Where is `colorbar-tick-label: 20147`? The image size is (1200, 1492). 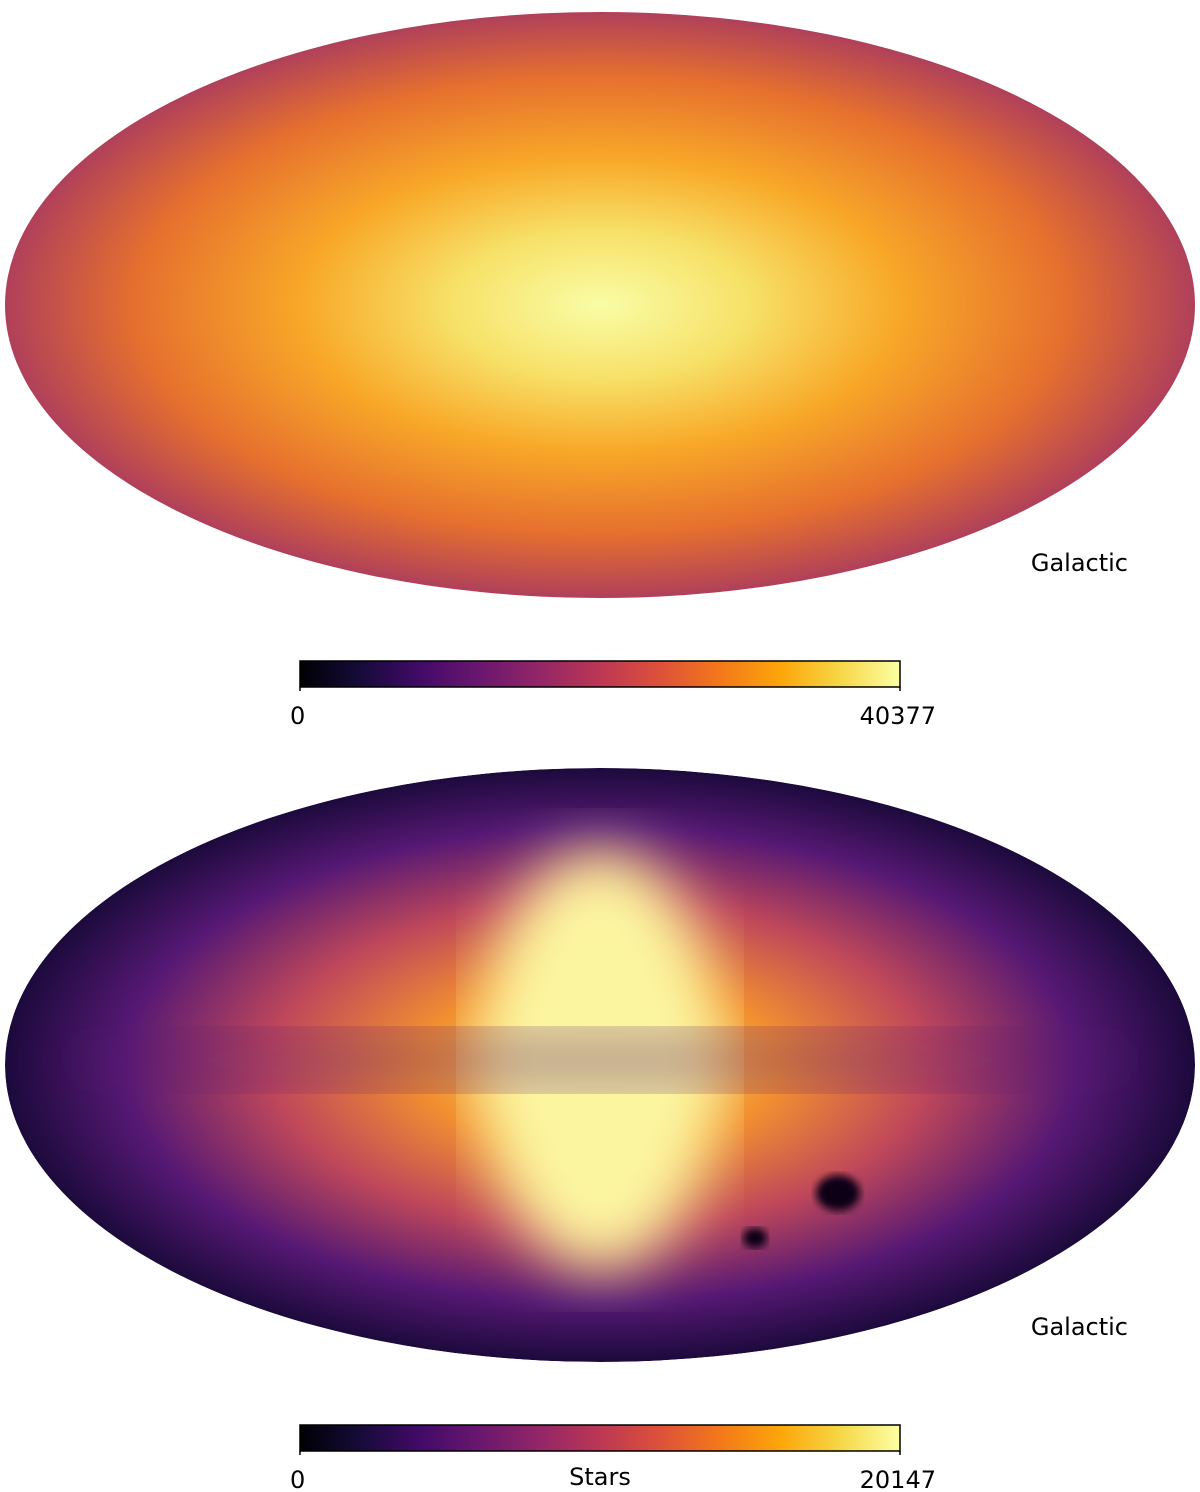 colorbar-tick-label: 20147 is located at coordinates (898, 1479).